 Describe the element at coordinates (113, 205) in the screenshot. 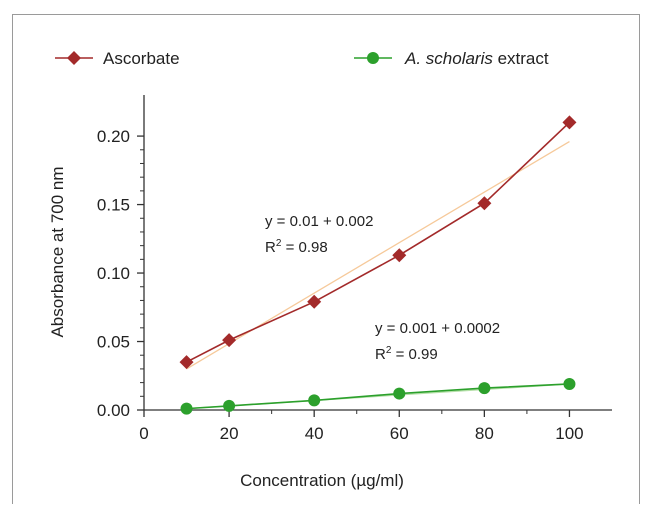

I see `y-tick-label: 0.15` at that location.